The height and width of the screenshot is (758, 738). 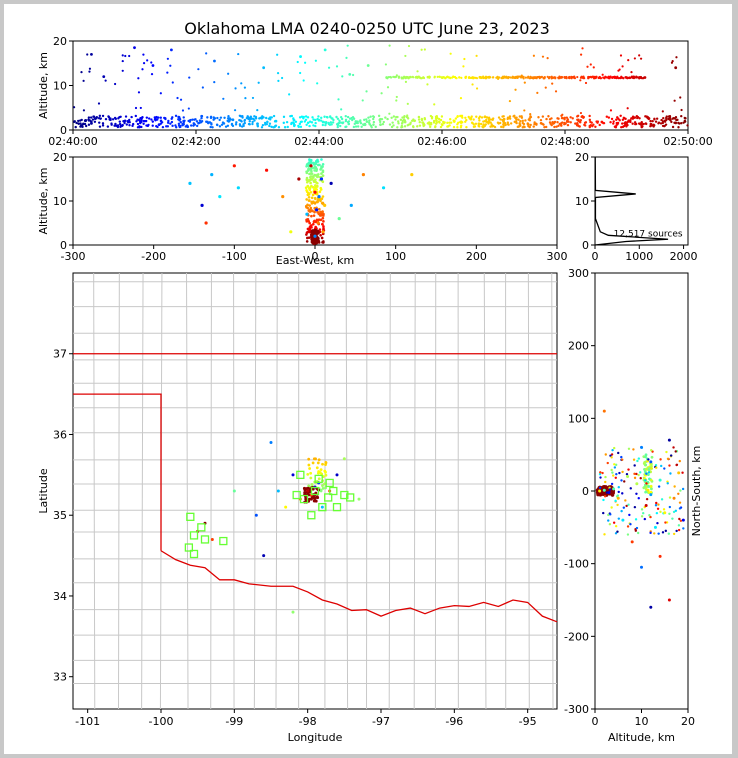 I want to click on ns-ylabel: North-South, km, so click(x=696, y=491).